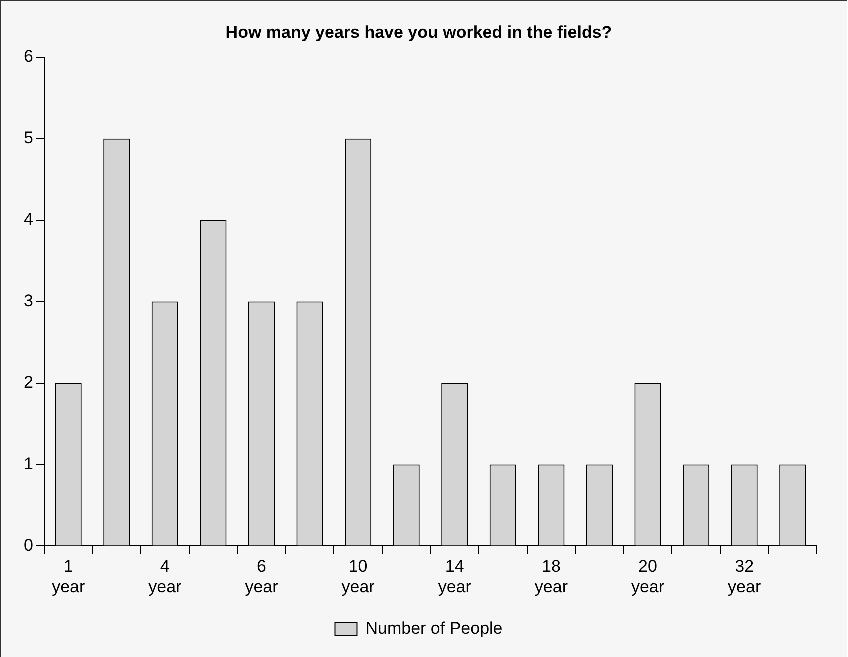 Image resolution: width=848 pixels, height=657 pixels. I want to click on y-tick-label: 6, so click(29, 56).